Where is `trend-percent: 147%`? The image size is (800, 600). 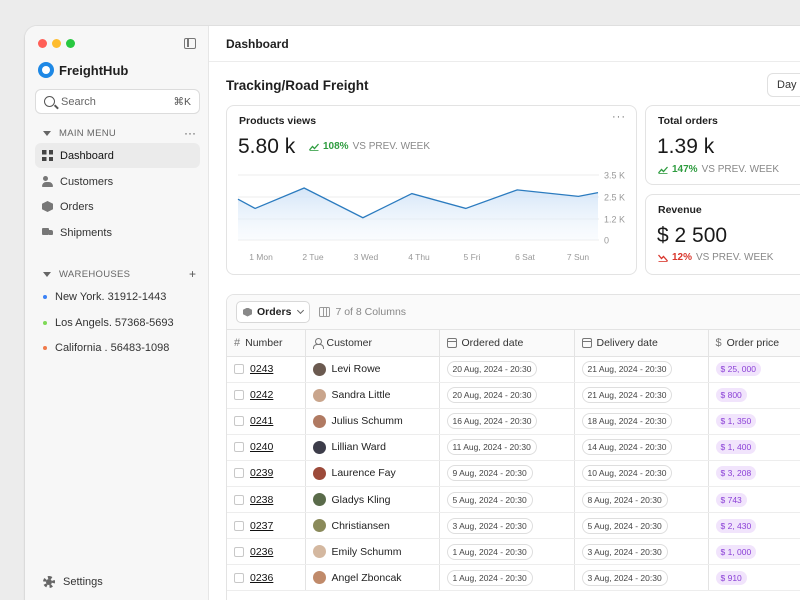
trend-percent: 147% is located at coordinates (685, 169).